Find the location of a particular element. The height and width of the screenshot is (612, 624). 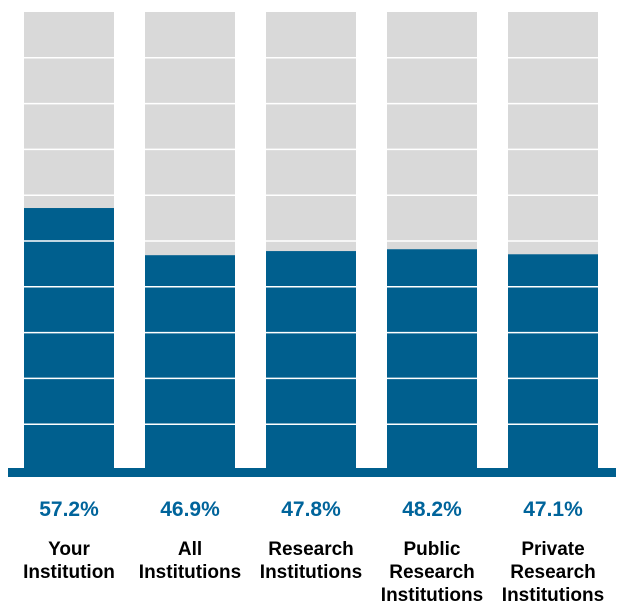

category-label-line: Public is located at coordinates (431, 549).